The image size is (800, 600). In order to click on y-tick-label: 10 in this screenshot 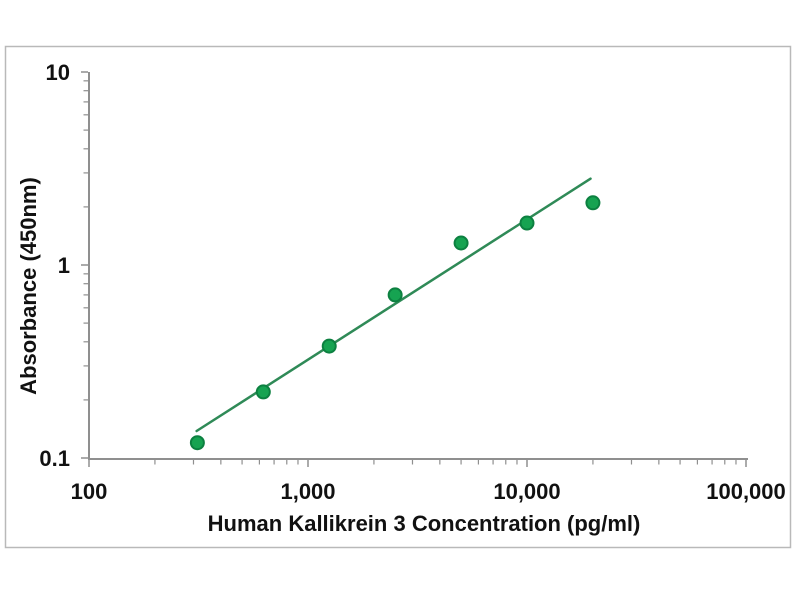, I will do `click(58, 72)`.